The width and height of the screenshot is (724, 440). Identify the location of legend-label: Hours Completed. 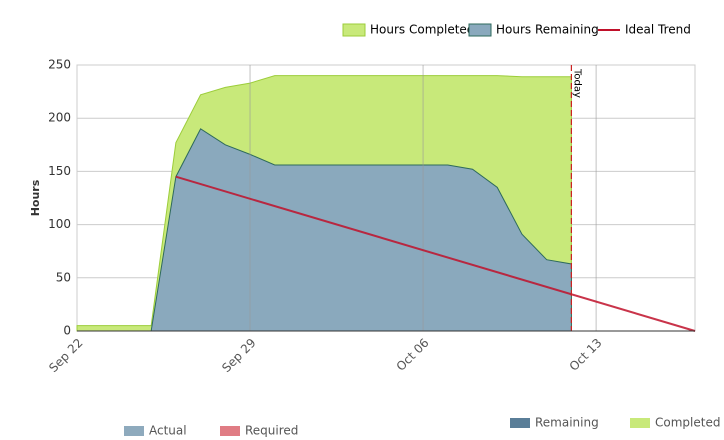
(422, 30).